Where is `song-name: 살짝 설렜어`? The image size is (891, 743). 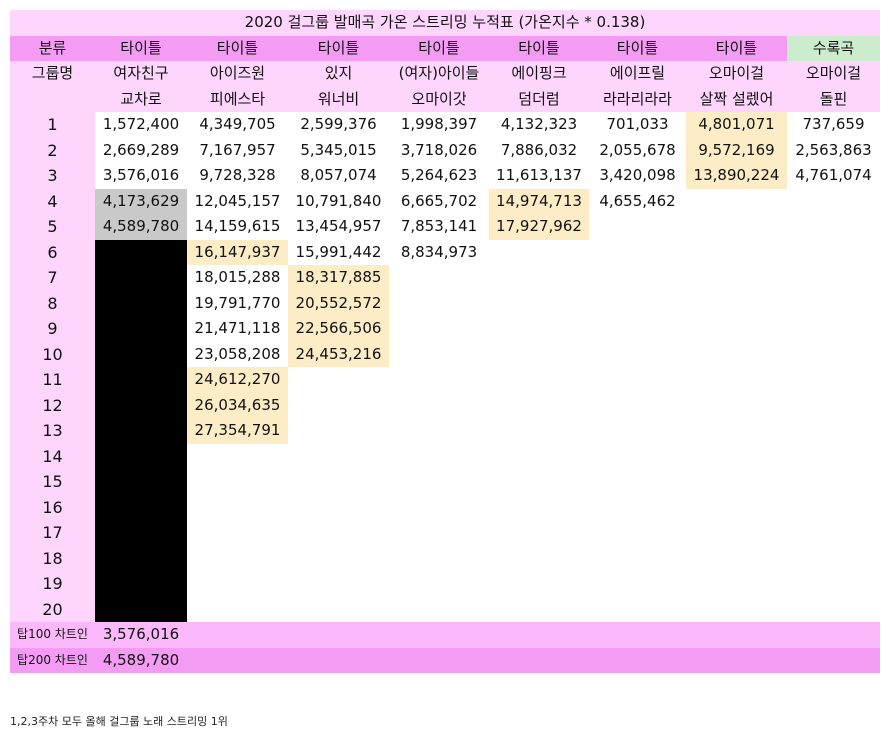 song-name: 살짝 설렜어 is located at coordinates (736, 99).